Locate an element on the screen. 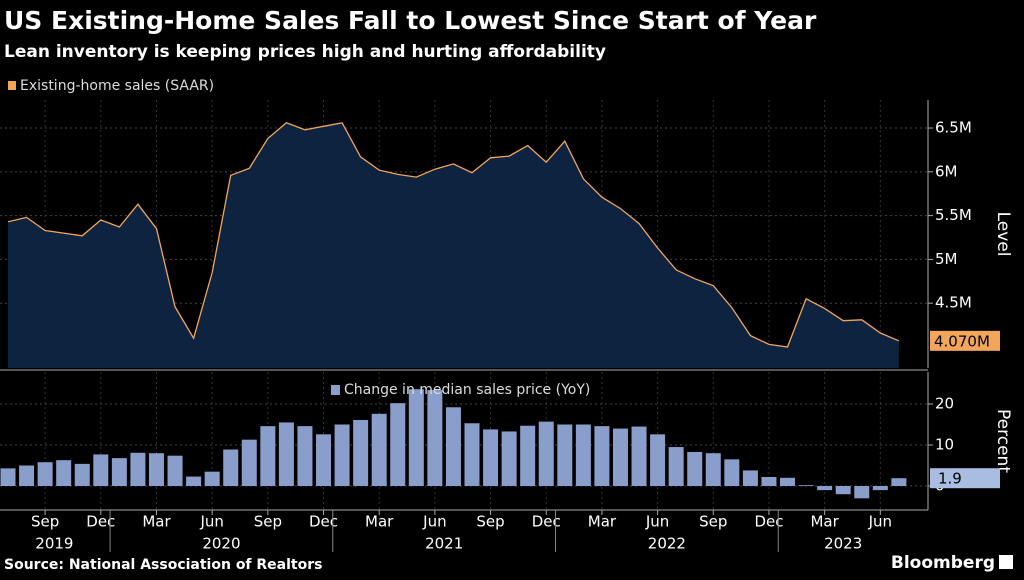  legend-label: Existing-home sales (SAAR) is located at coordinates (117, 86).